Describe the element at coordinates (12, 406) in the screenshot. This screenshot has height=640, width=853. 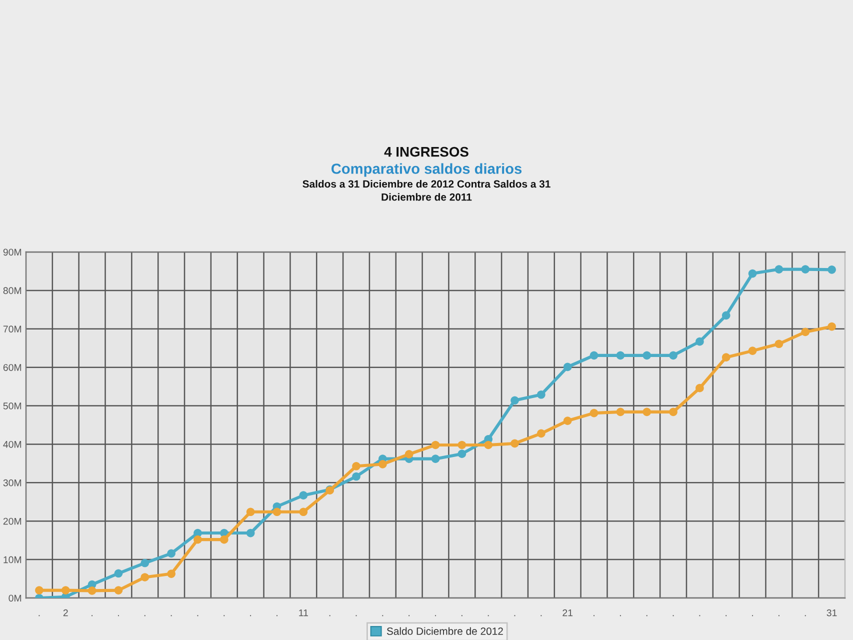
I see `y-tick-label: 50M` at that location.